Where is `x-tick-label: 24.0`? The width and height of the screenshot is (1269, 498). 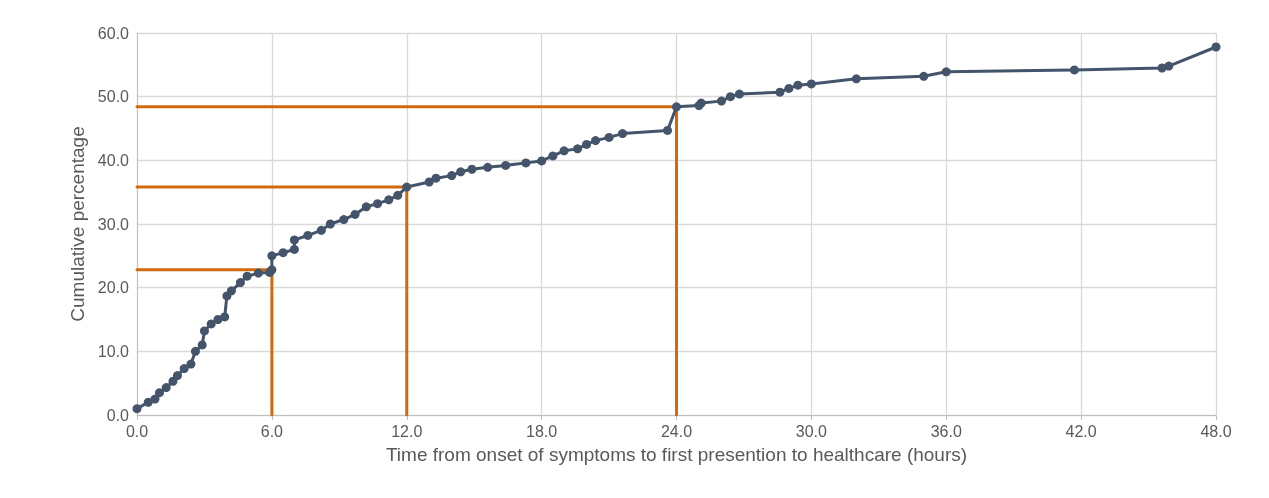 x-tick-label: 24.0 is located at coordinates (676, 431).